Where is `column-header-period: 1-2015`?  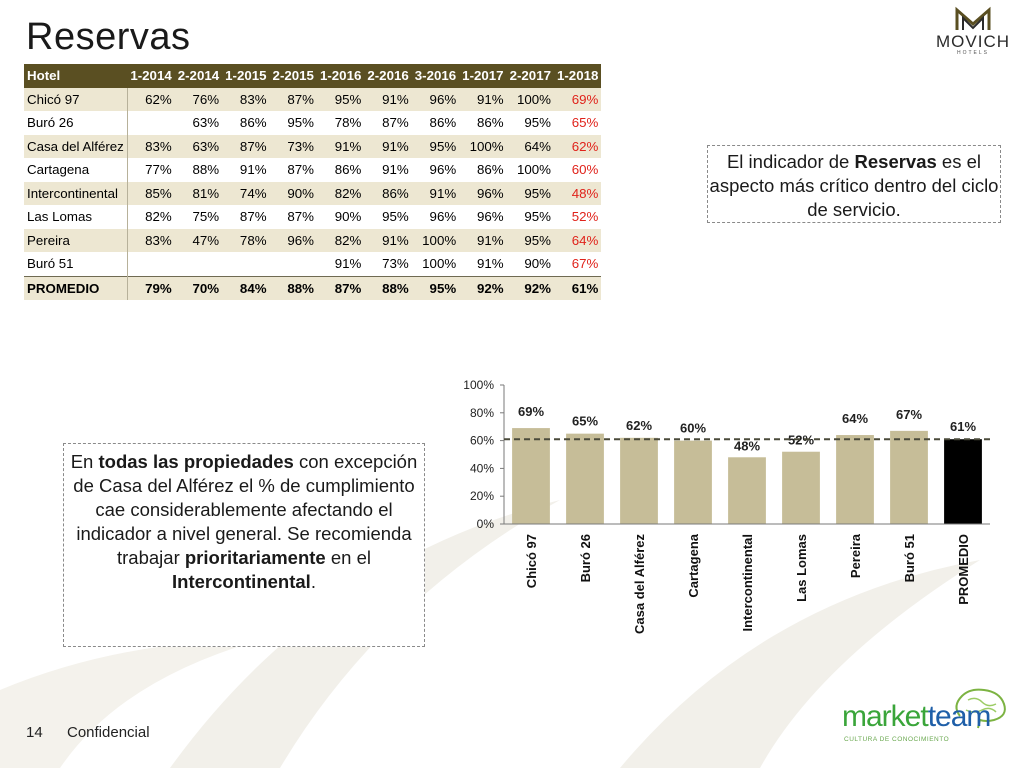 column-header-period: 1-2015 is located at coordinates (246, 76).